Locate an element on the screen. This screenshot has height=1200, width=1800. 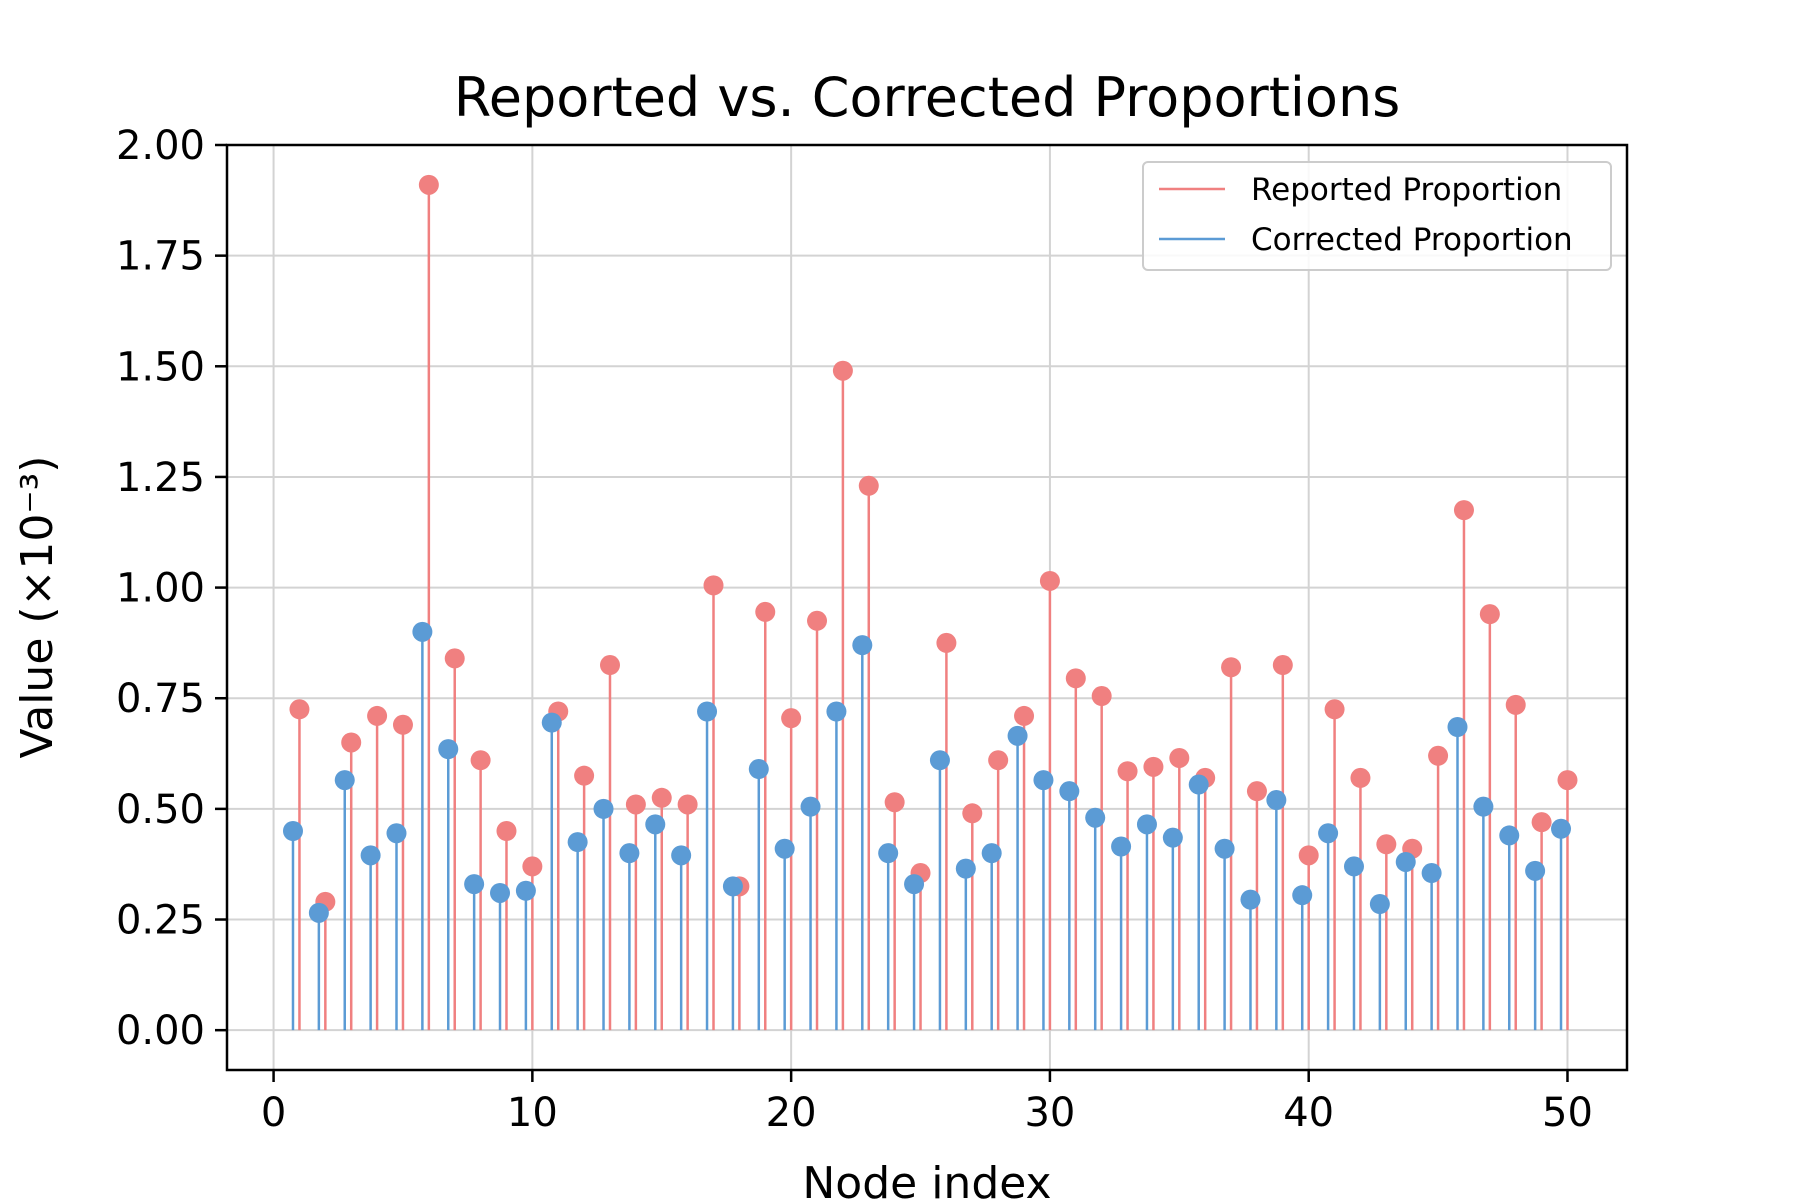
x-tick-label: 10 is located at coordinates (532, 1113).